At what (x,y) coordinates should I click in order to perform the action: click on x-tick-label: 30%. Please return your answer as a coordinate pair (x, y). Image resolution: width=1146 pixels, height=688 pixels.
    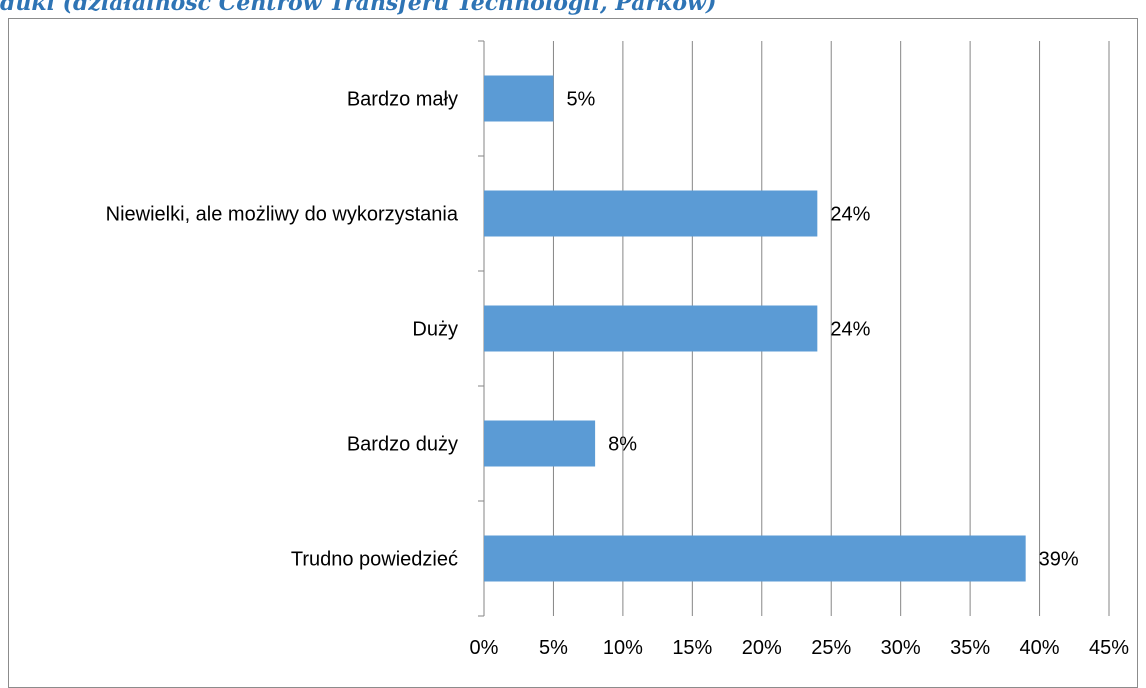
    Looking at the image, I should click on (901, 648).